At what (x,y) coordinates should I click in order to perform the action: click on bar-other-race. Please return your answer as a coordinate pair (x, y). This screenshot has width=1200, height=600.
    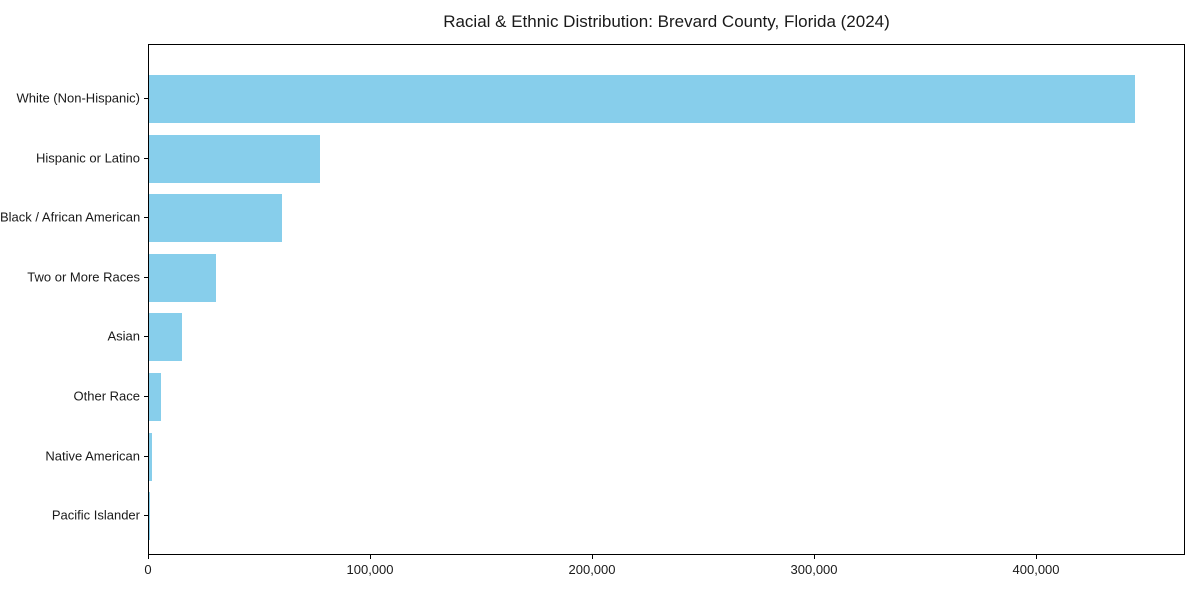
    Looking at the image, I should click on (155, 397).